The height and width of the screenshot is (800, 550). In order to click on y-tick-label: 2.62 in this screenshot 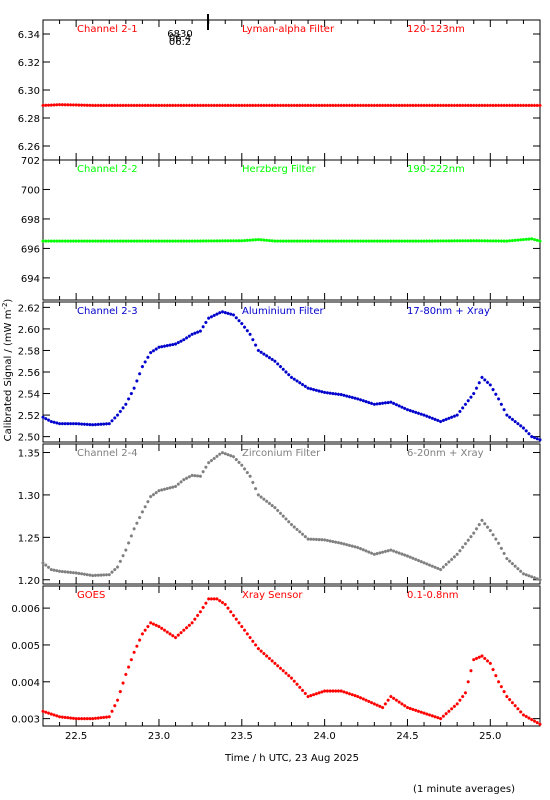, I will do `click(29, 308)`.